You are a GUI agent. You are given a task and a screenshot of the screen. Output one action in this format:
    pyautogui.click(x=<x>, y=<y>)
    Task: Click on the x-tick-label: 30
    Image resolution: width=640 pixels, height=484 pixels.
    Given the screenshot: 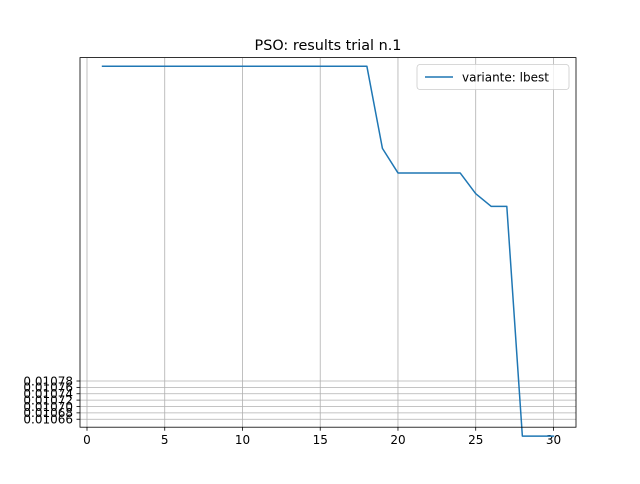 What is the action you would take?
    pyautogui.click(x=553, y=440)
    